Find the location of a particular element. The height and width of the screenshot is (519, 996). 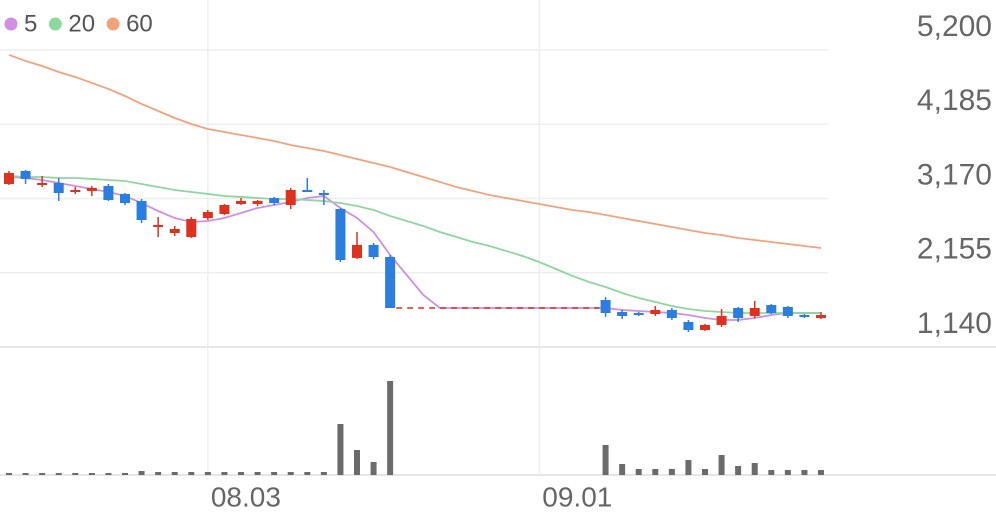

legend-label: 60 is located at coordinates (139, 23).